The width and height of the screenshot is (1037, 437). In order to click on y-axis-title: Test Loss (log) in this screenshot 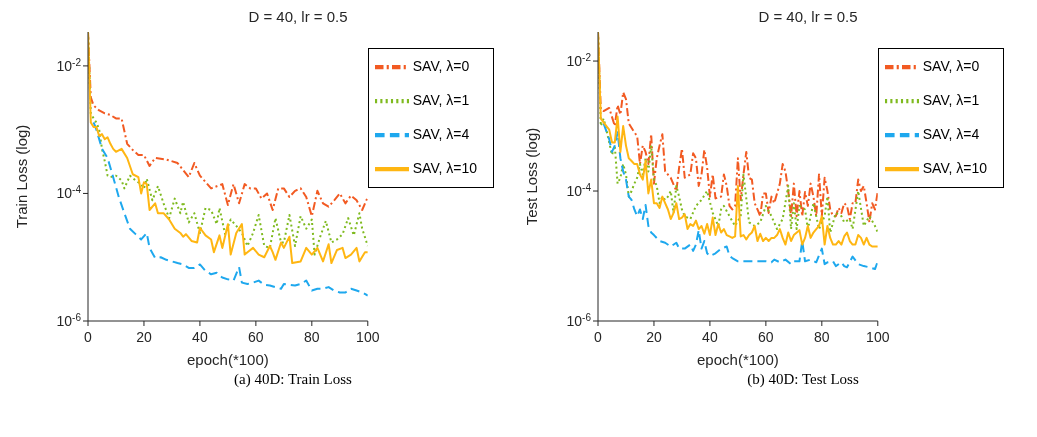, I will do `click(532, 176)`.